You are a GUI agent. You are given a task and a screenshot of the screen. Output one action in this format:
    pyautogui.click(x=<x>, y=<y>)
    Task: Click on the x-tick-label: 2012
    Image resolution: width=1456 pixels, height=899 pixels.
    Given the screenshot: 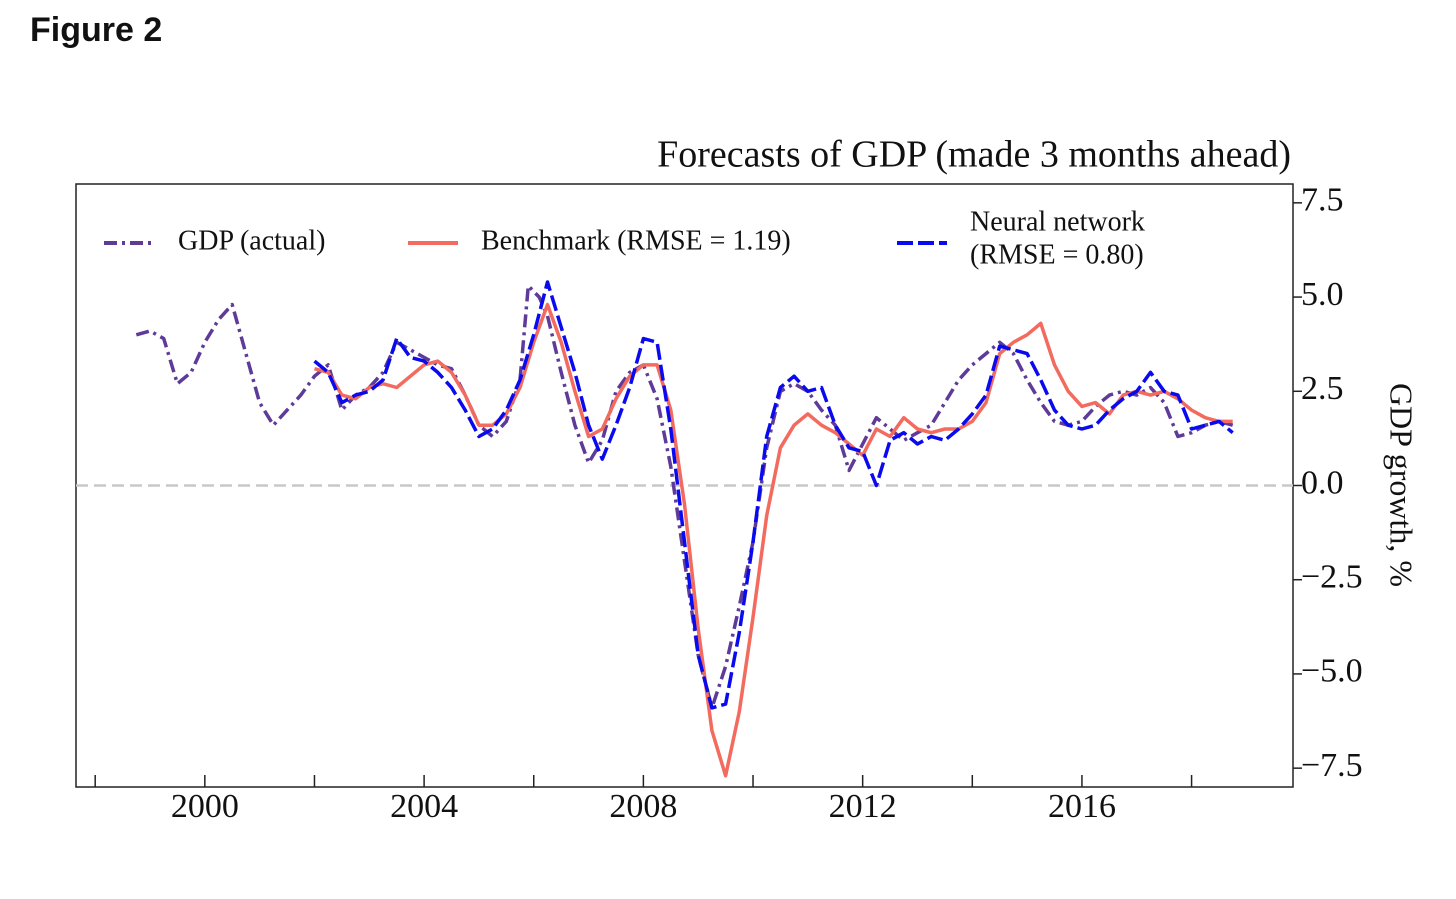 What is the action you would take?
    pyautogui.click(x=863, y=806)
    